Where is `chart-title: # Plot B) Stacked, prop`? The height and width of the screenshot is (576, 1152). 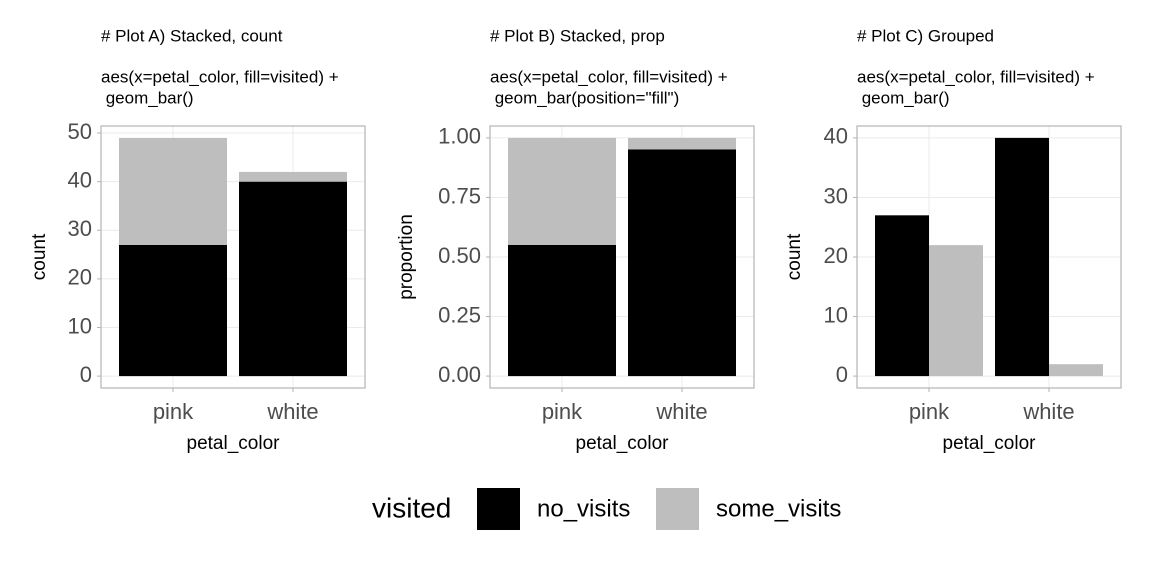
chart-title: # Plot B) Stacked, prop is located at coordinates (577, 35).